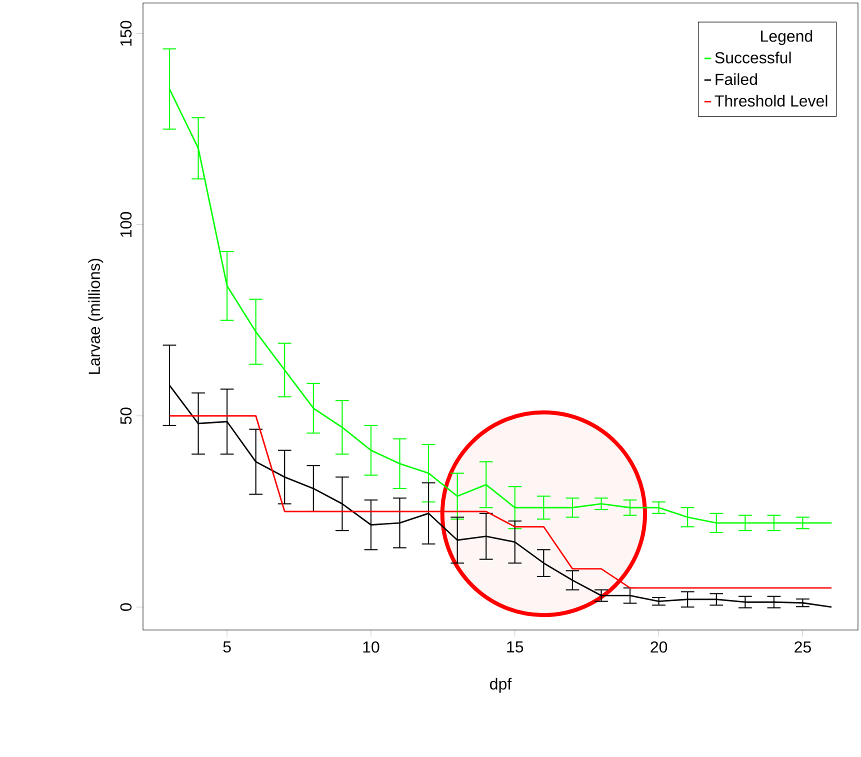  What do you see at coordinates (126, 33) in the screenshot?
I see `y-tick-label: 150` at bounding box center [126, 33].